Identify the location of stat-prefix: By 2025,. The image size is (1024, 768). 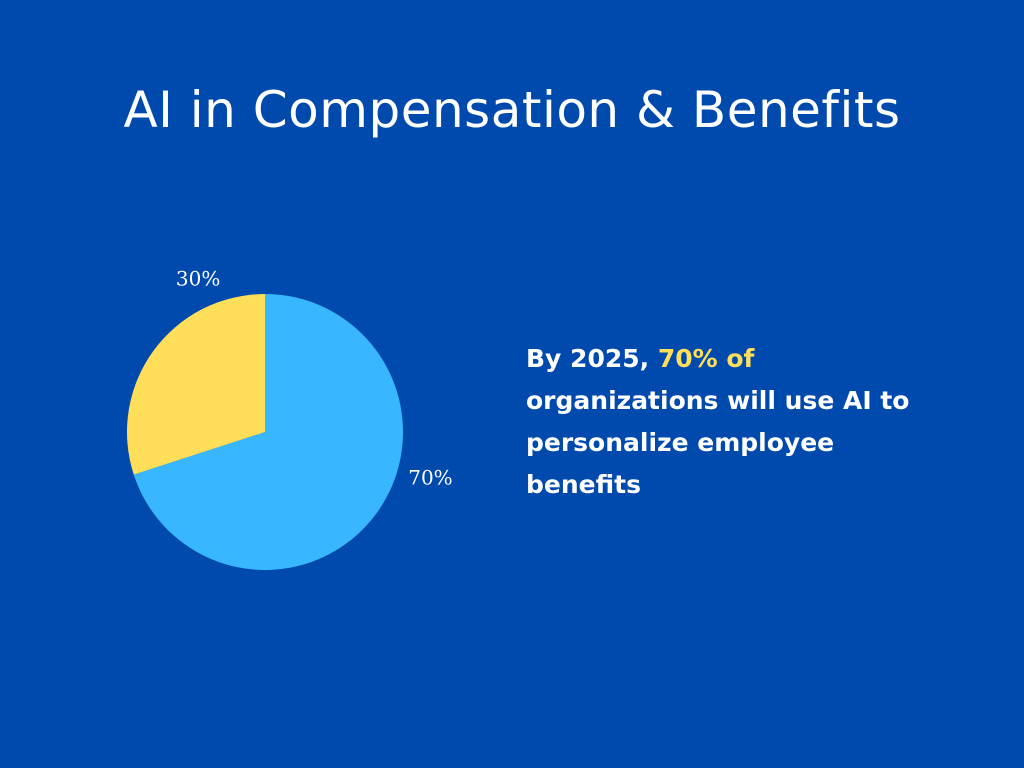
(592, 358).